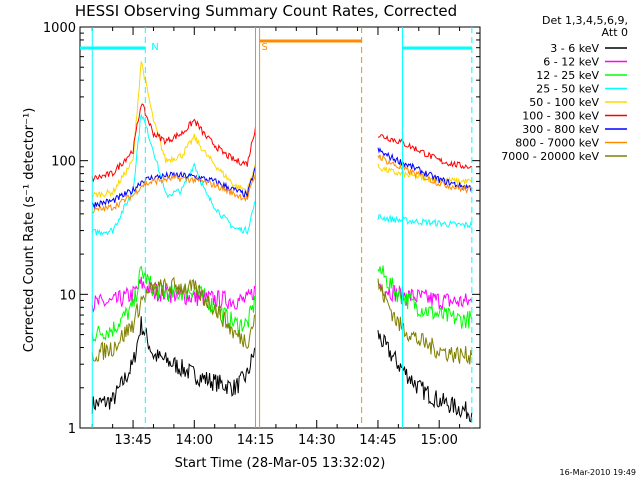 The image size is (640, 480). I want to click on y-tick-label: 1, so click(72, 429).